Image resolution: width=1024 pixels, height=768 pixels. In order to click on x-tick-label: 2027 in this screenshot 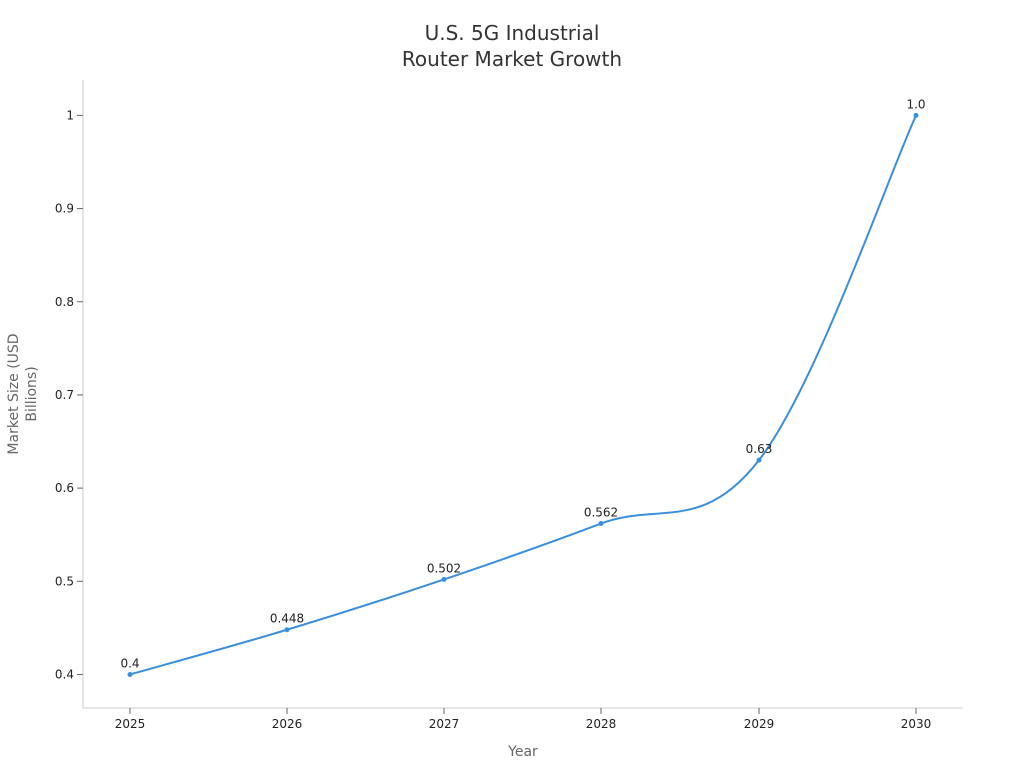, I will do `click(444, 724)`.